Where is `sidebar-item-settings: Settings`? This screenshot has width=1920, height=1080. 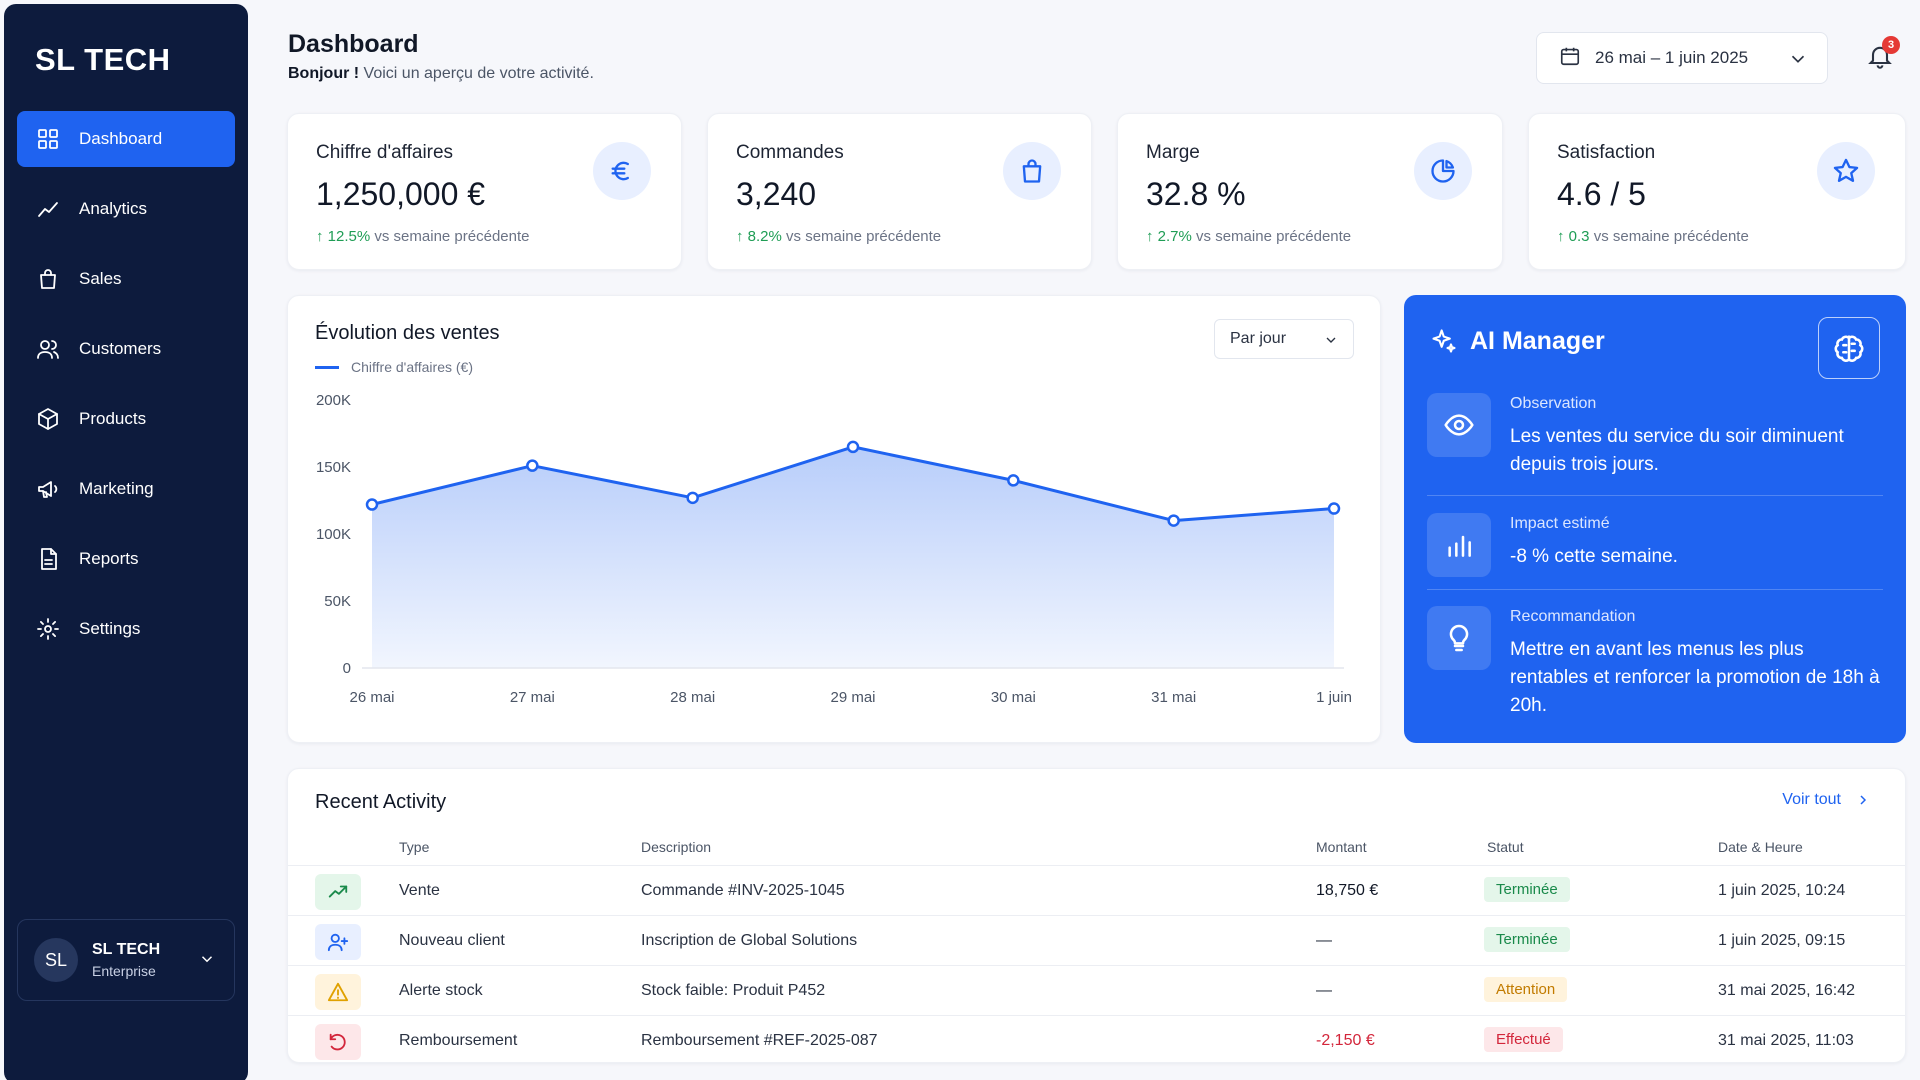
sidebar-item-settings: Settings is located at coordinates (126, 629).